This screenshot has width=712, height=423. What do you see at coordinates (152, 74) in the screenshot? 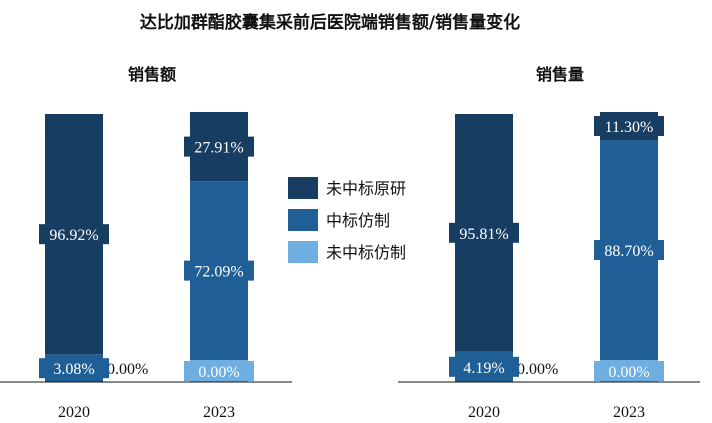
I see `panel-title: 销售额` at bounding box center [152, 74].